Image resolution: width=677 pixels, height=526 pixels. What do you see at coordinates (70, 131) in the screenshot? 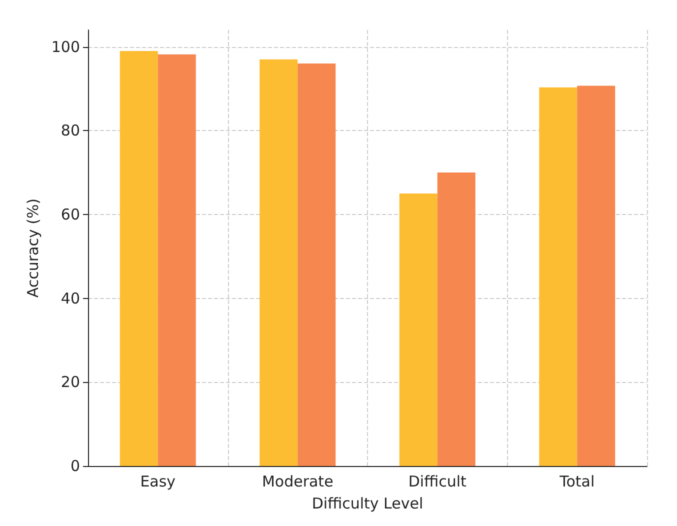
I see `y-tick-label: 80` at bounding box center [70, 131].